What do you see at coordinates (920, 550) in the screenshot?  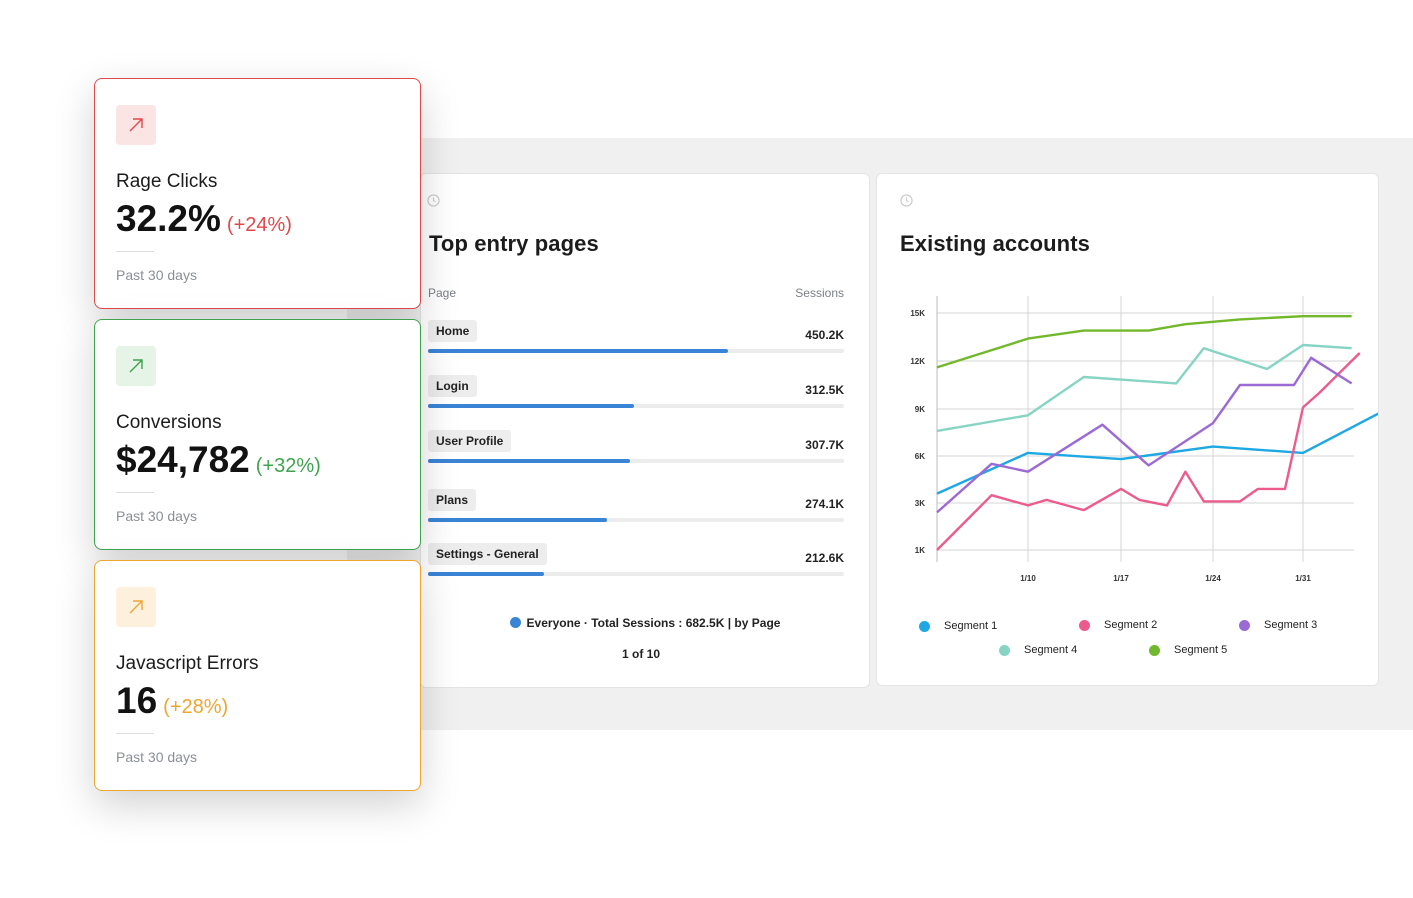 I see `y-tick-label: 1K` at bounding box center [920, 550].